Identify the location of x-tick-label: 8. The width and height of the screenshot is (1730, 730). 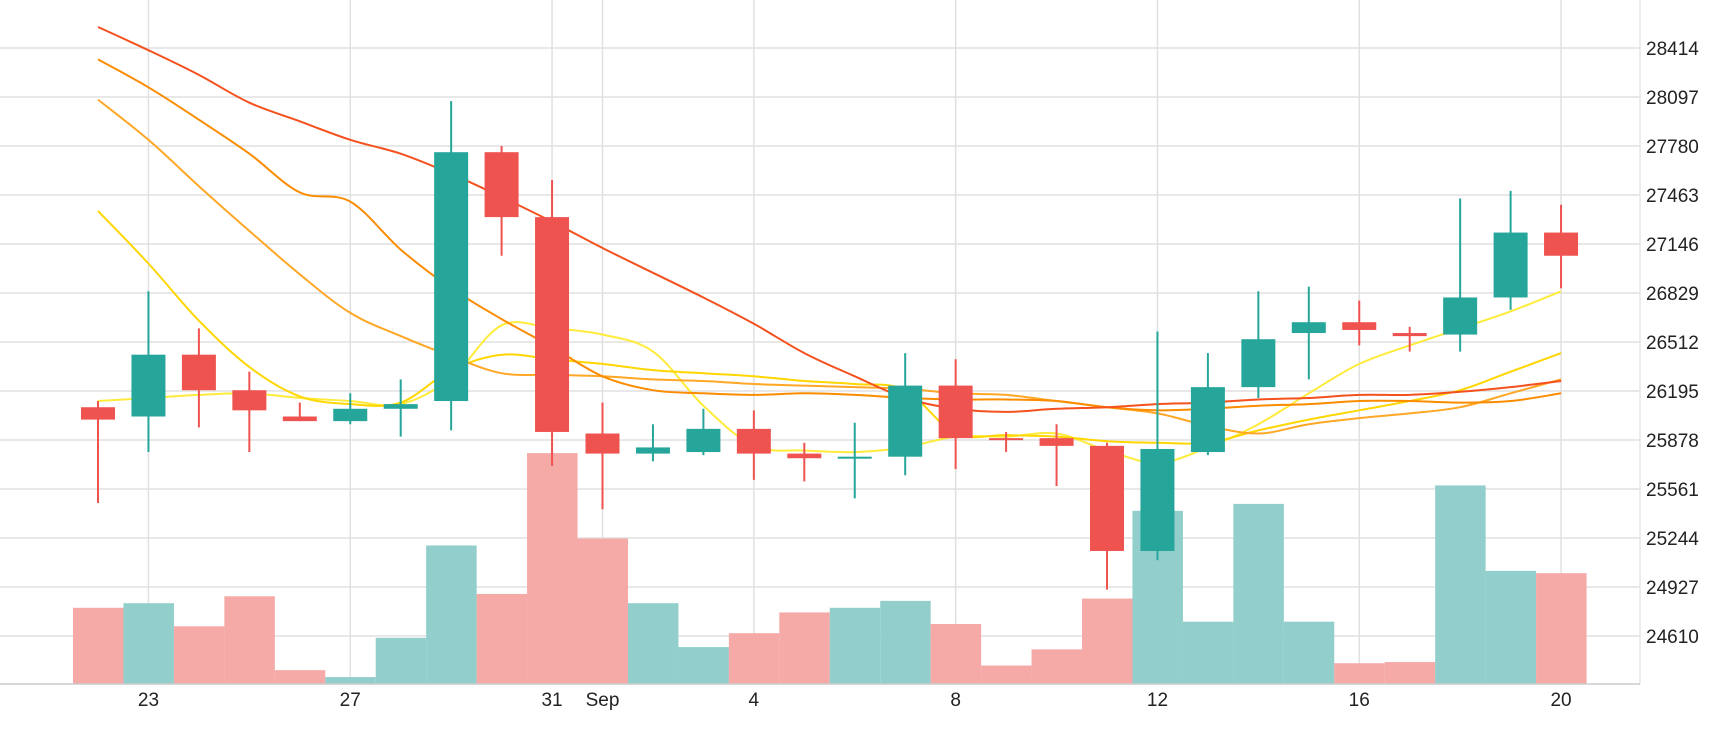
(955, 700).